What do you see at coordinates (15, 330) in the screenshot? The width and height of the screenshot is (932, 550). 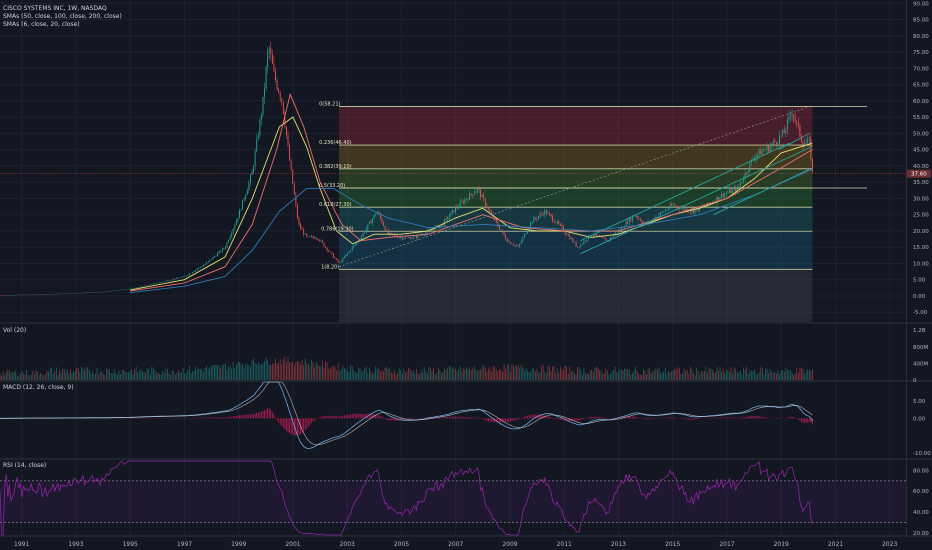 I see `volume-title: Vol (20)` at bounding box center [15, 330].